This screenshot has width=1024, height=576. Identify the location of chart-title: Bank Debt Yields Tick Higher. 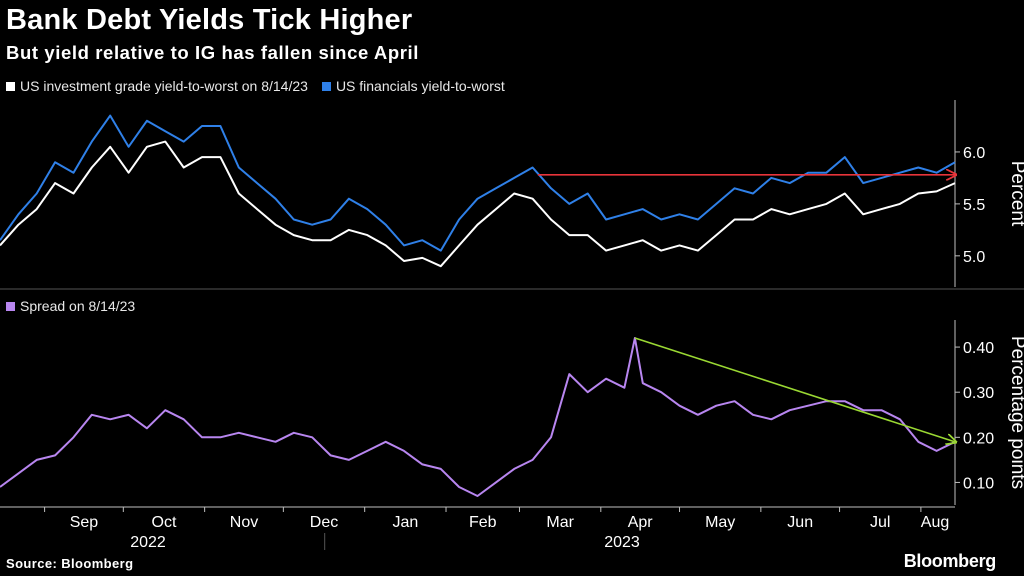
(209, 20).